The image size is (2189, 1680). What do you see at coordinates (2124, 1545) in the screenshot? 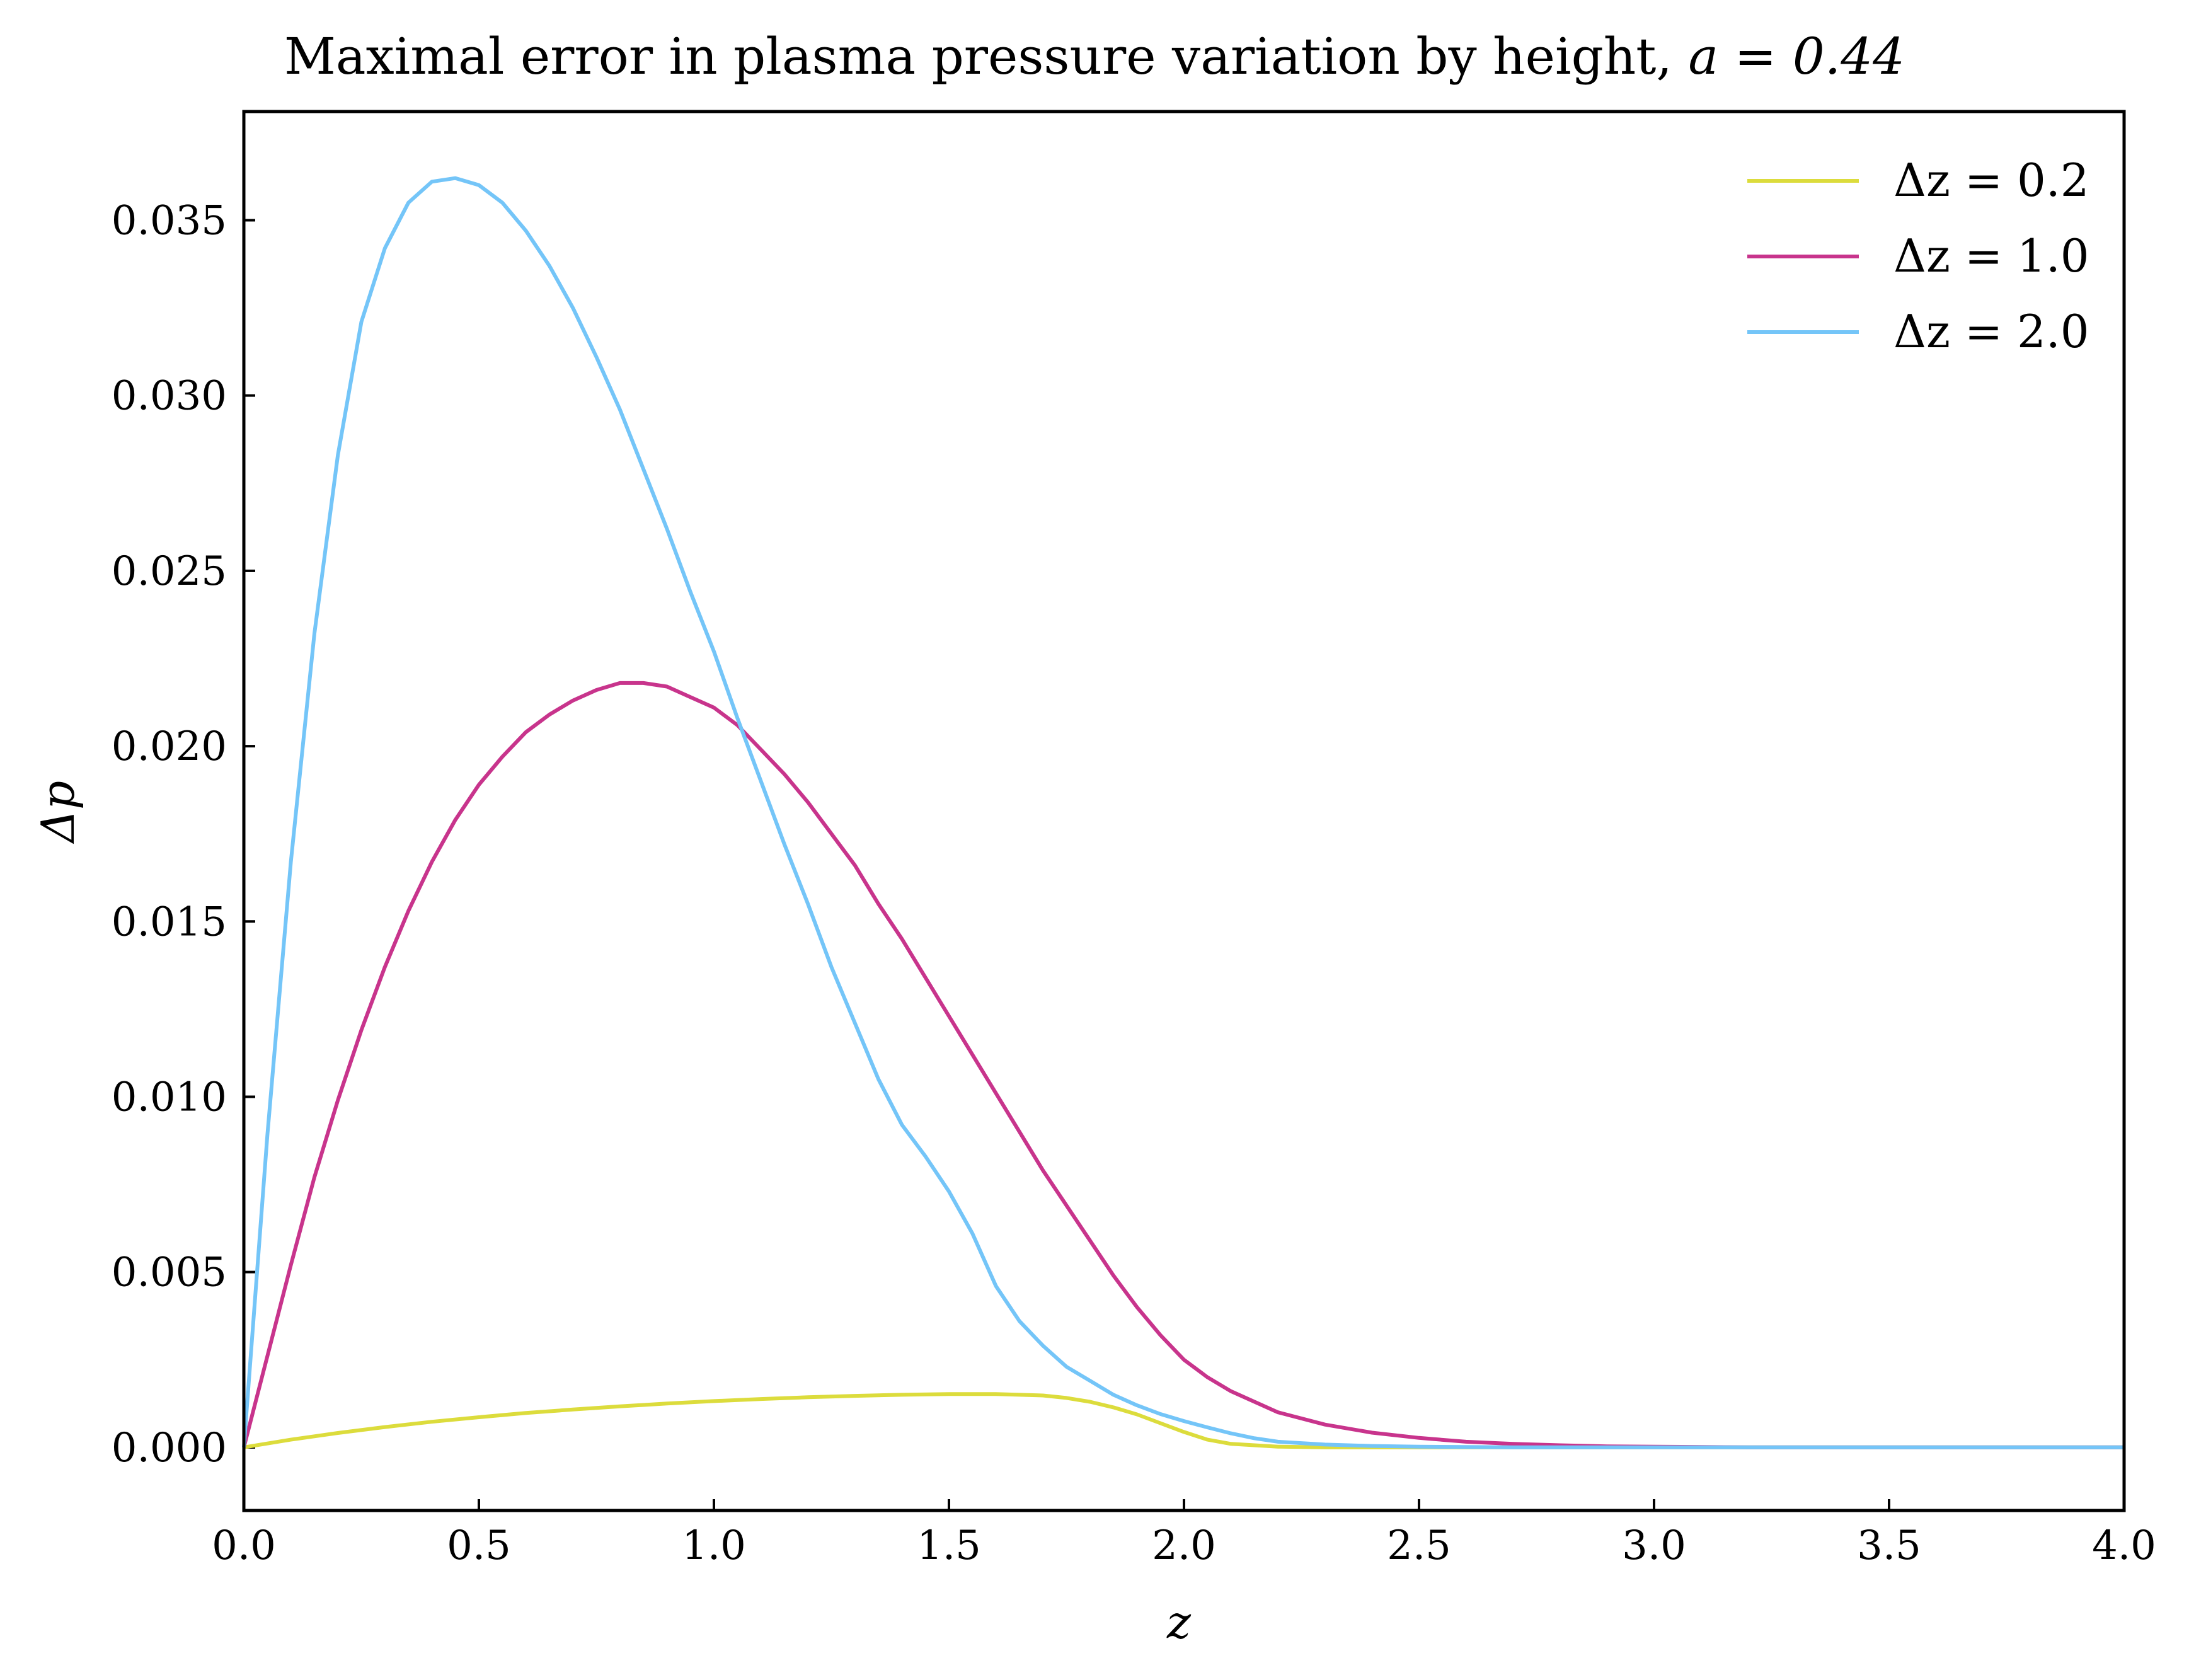
I see `x-tick-label: 4.0` at bounding box center [2124, 1545].